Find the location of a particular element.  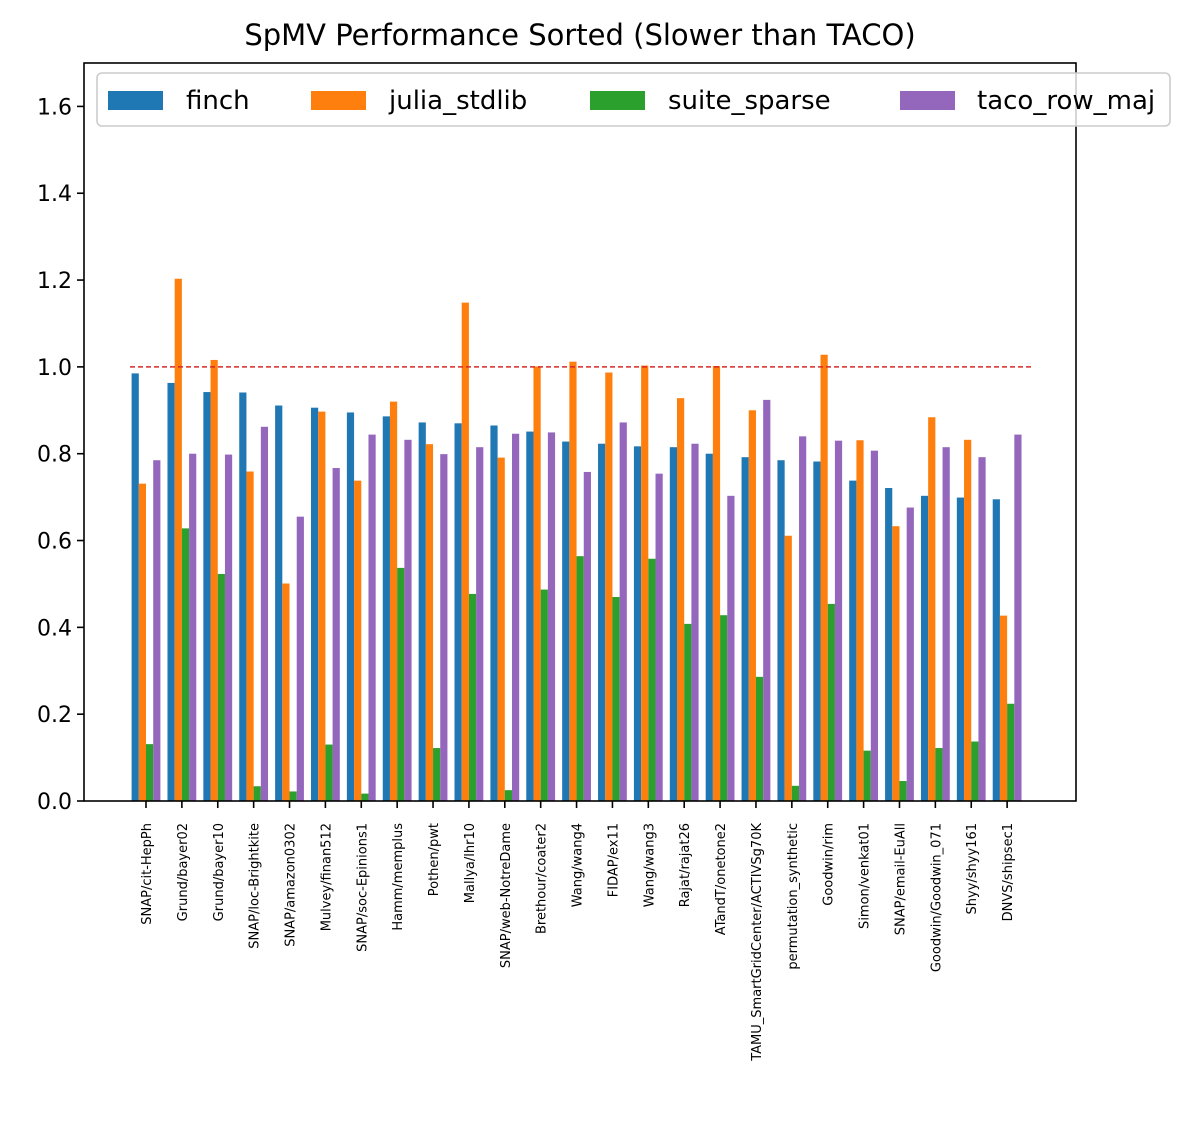

legend-label-finch: finch is located at coordinates (218, 101).